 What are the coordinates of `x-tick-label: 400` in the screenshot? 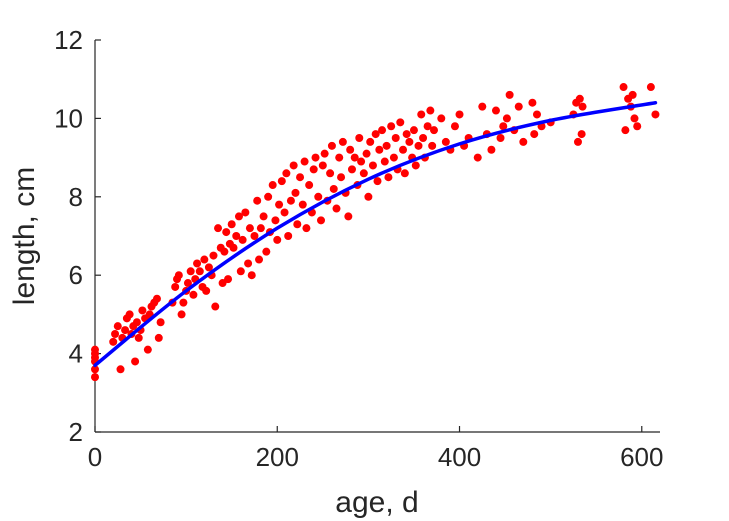 It's located at (459, 457).